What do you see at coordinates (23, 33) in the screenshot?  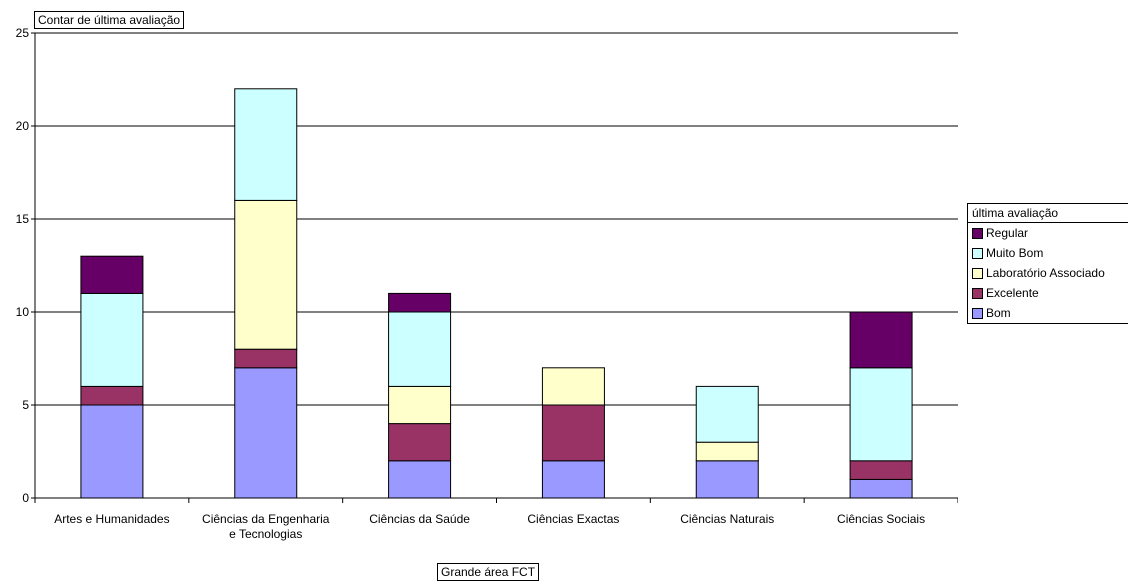 I see `y-tick-label: 25` at bounding box center [23, 33].